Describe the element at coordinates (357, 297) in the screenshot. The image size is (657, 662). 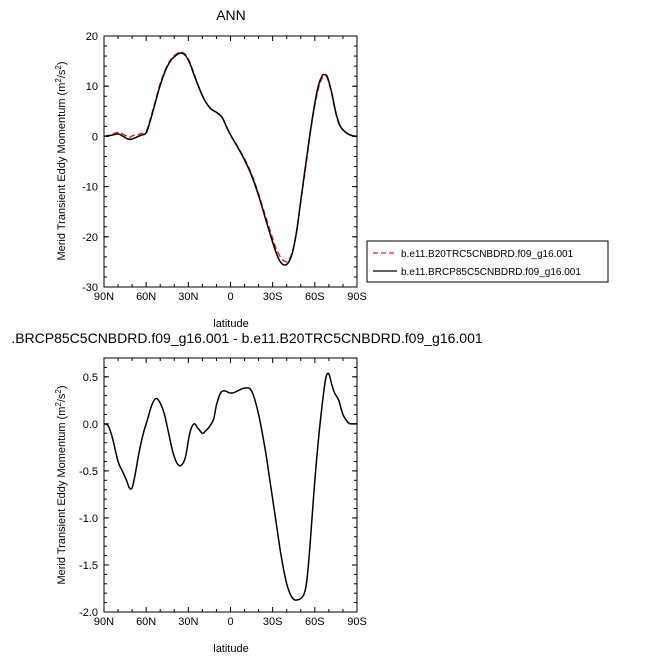
I see `top-x-tick-label: 90S` at that location.